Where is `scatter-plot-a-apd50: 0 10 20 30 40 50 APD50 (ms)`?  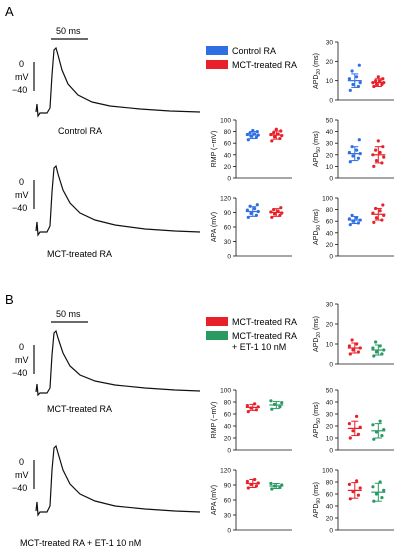
scatter-plot-a-apd50: 0 10 20 30 40 50 APD50 (ms) is located at coordinates (353, 150).